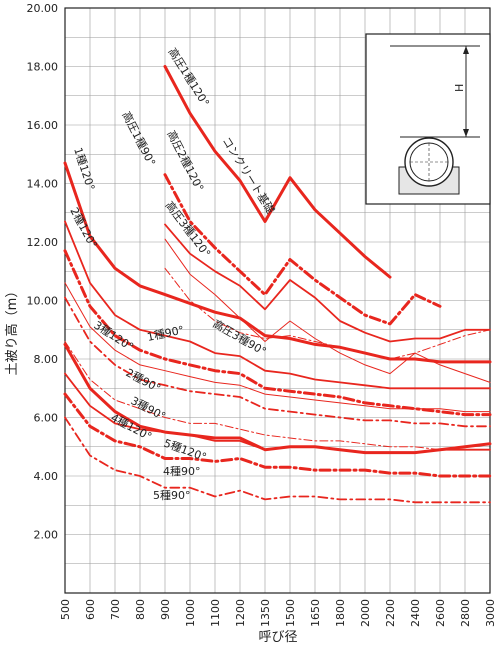 The height and width of the screenshot is (650, 500). What do you see at coordinates (84, 169) in the screenshot?
I see `series-label: 1種120°` at bounding box center [84, 169].